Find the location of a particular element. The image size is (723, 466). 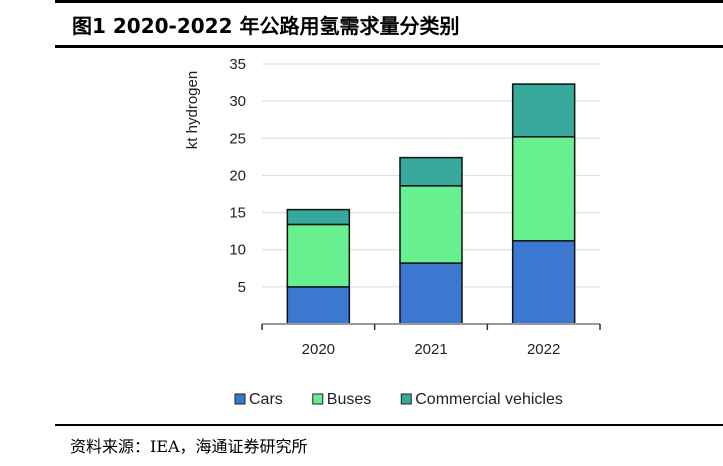

y-axis-label: kt hydrogen is located at coordinates (192, 110).